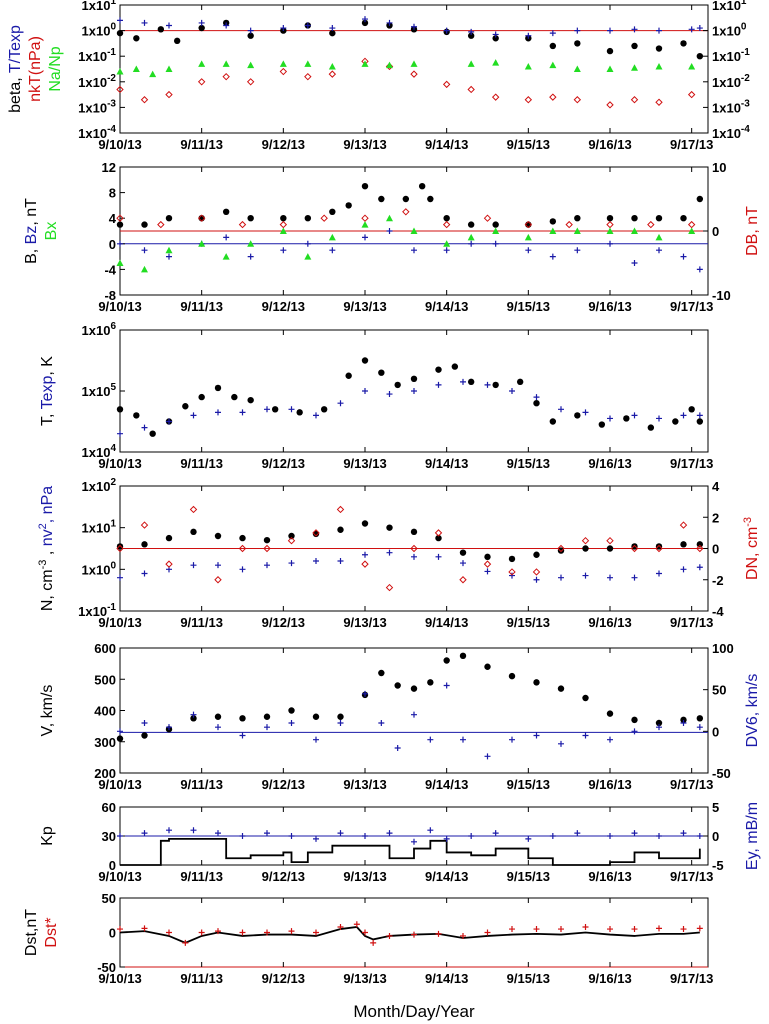 The height and width of the screenshot is (1024, 769). I want to click on panel-frame-V, so click(414, 710).